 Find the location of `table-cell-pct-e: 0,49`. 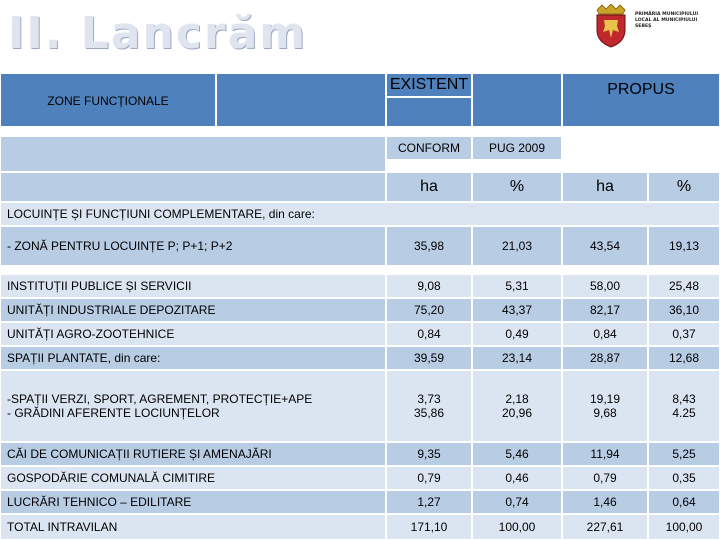

table-cell-pct-e: 0,49 is located at coordinates (517, 334).